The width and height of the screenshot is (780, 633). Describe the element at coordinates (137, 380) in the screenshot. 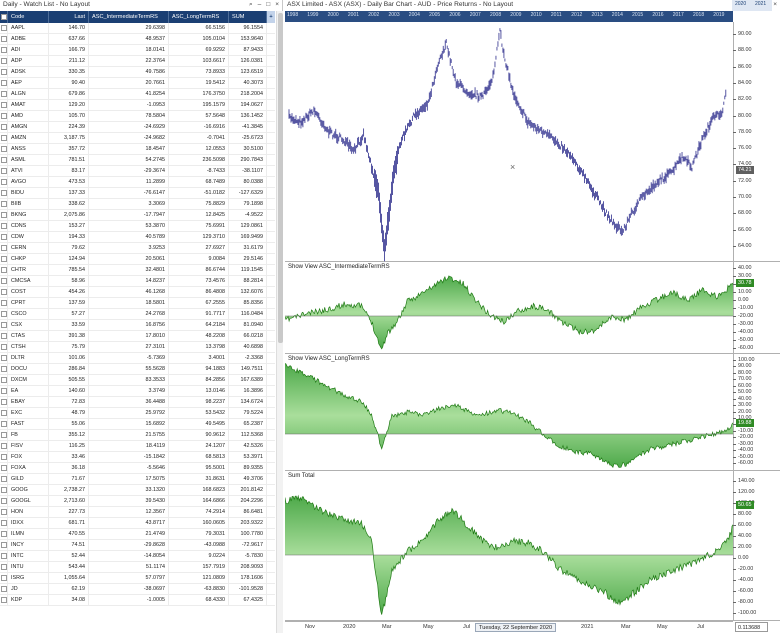

I see `table-row: DXCM 505.55 83.3533 84.2856 167.6389` at that location.